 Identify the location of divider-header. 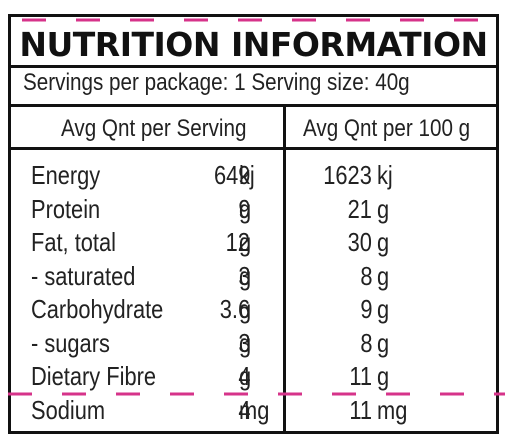
(253, 148).